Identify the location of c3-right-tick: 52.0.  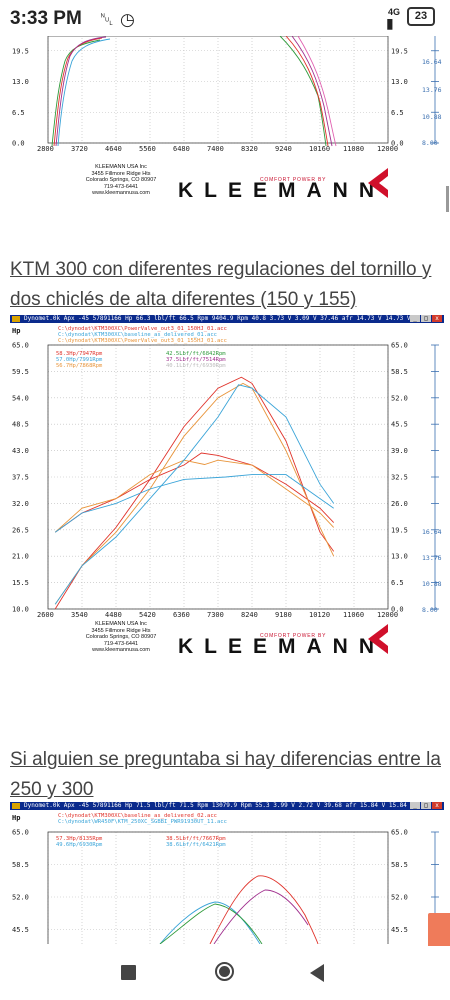
(399, 898).